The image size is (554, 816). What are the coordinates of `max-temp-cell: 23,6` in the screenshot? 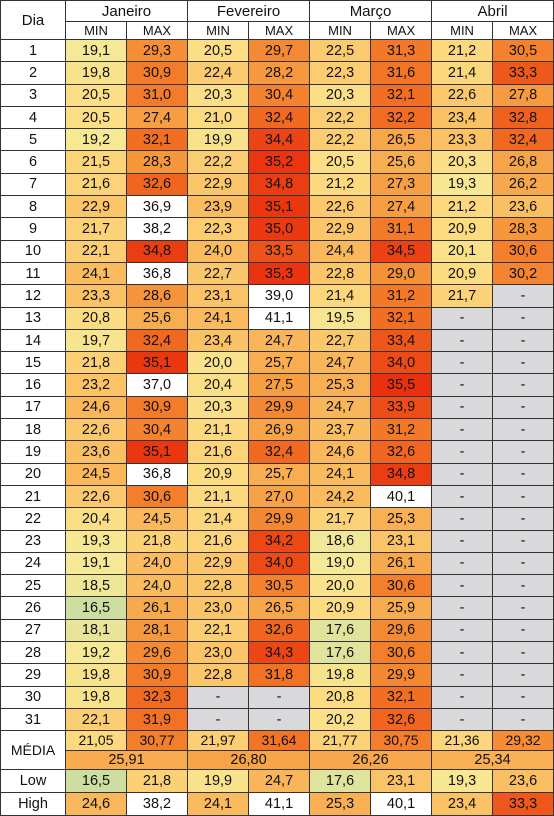 It's located at (523, 207).